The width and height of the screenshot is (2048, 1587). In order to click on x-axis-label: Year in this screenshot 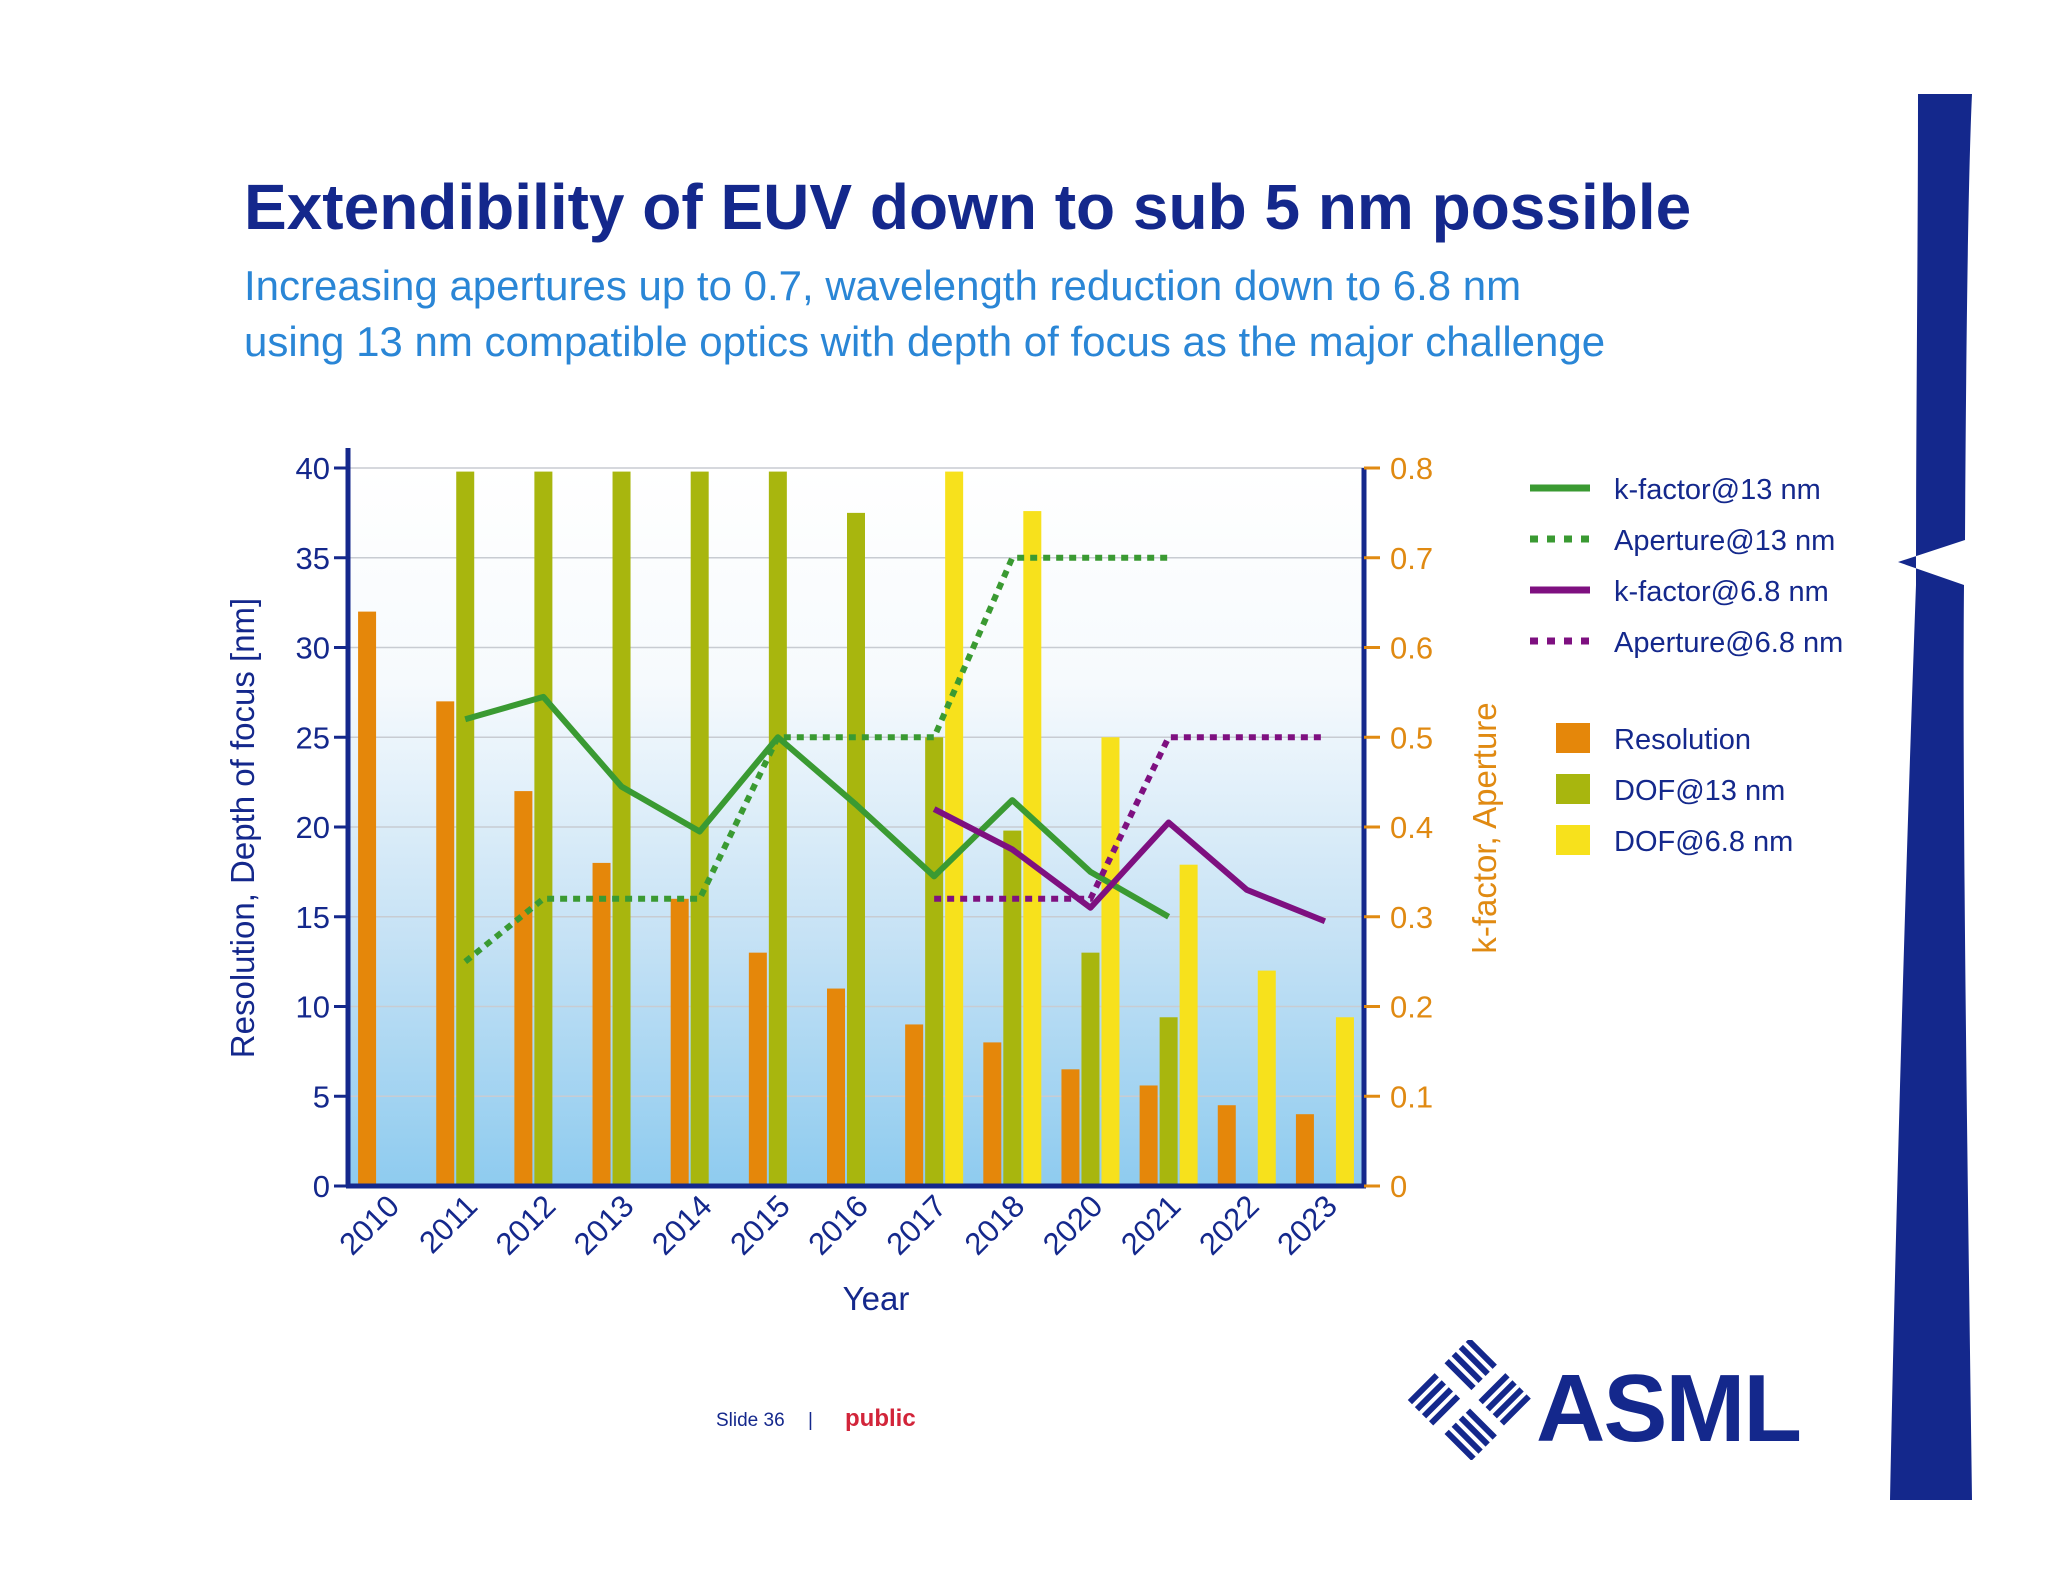, I will do `click(876, 1298)`.